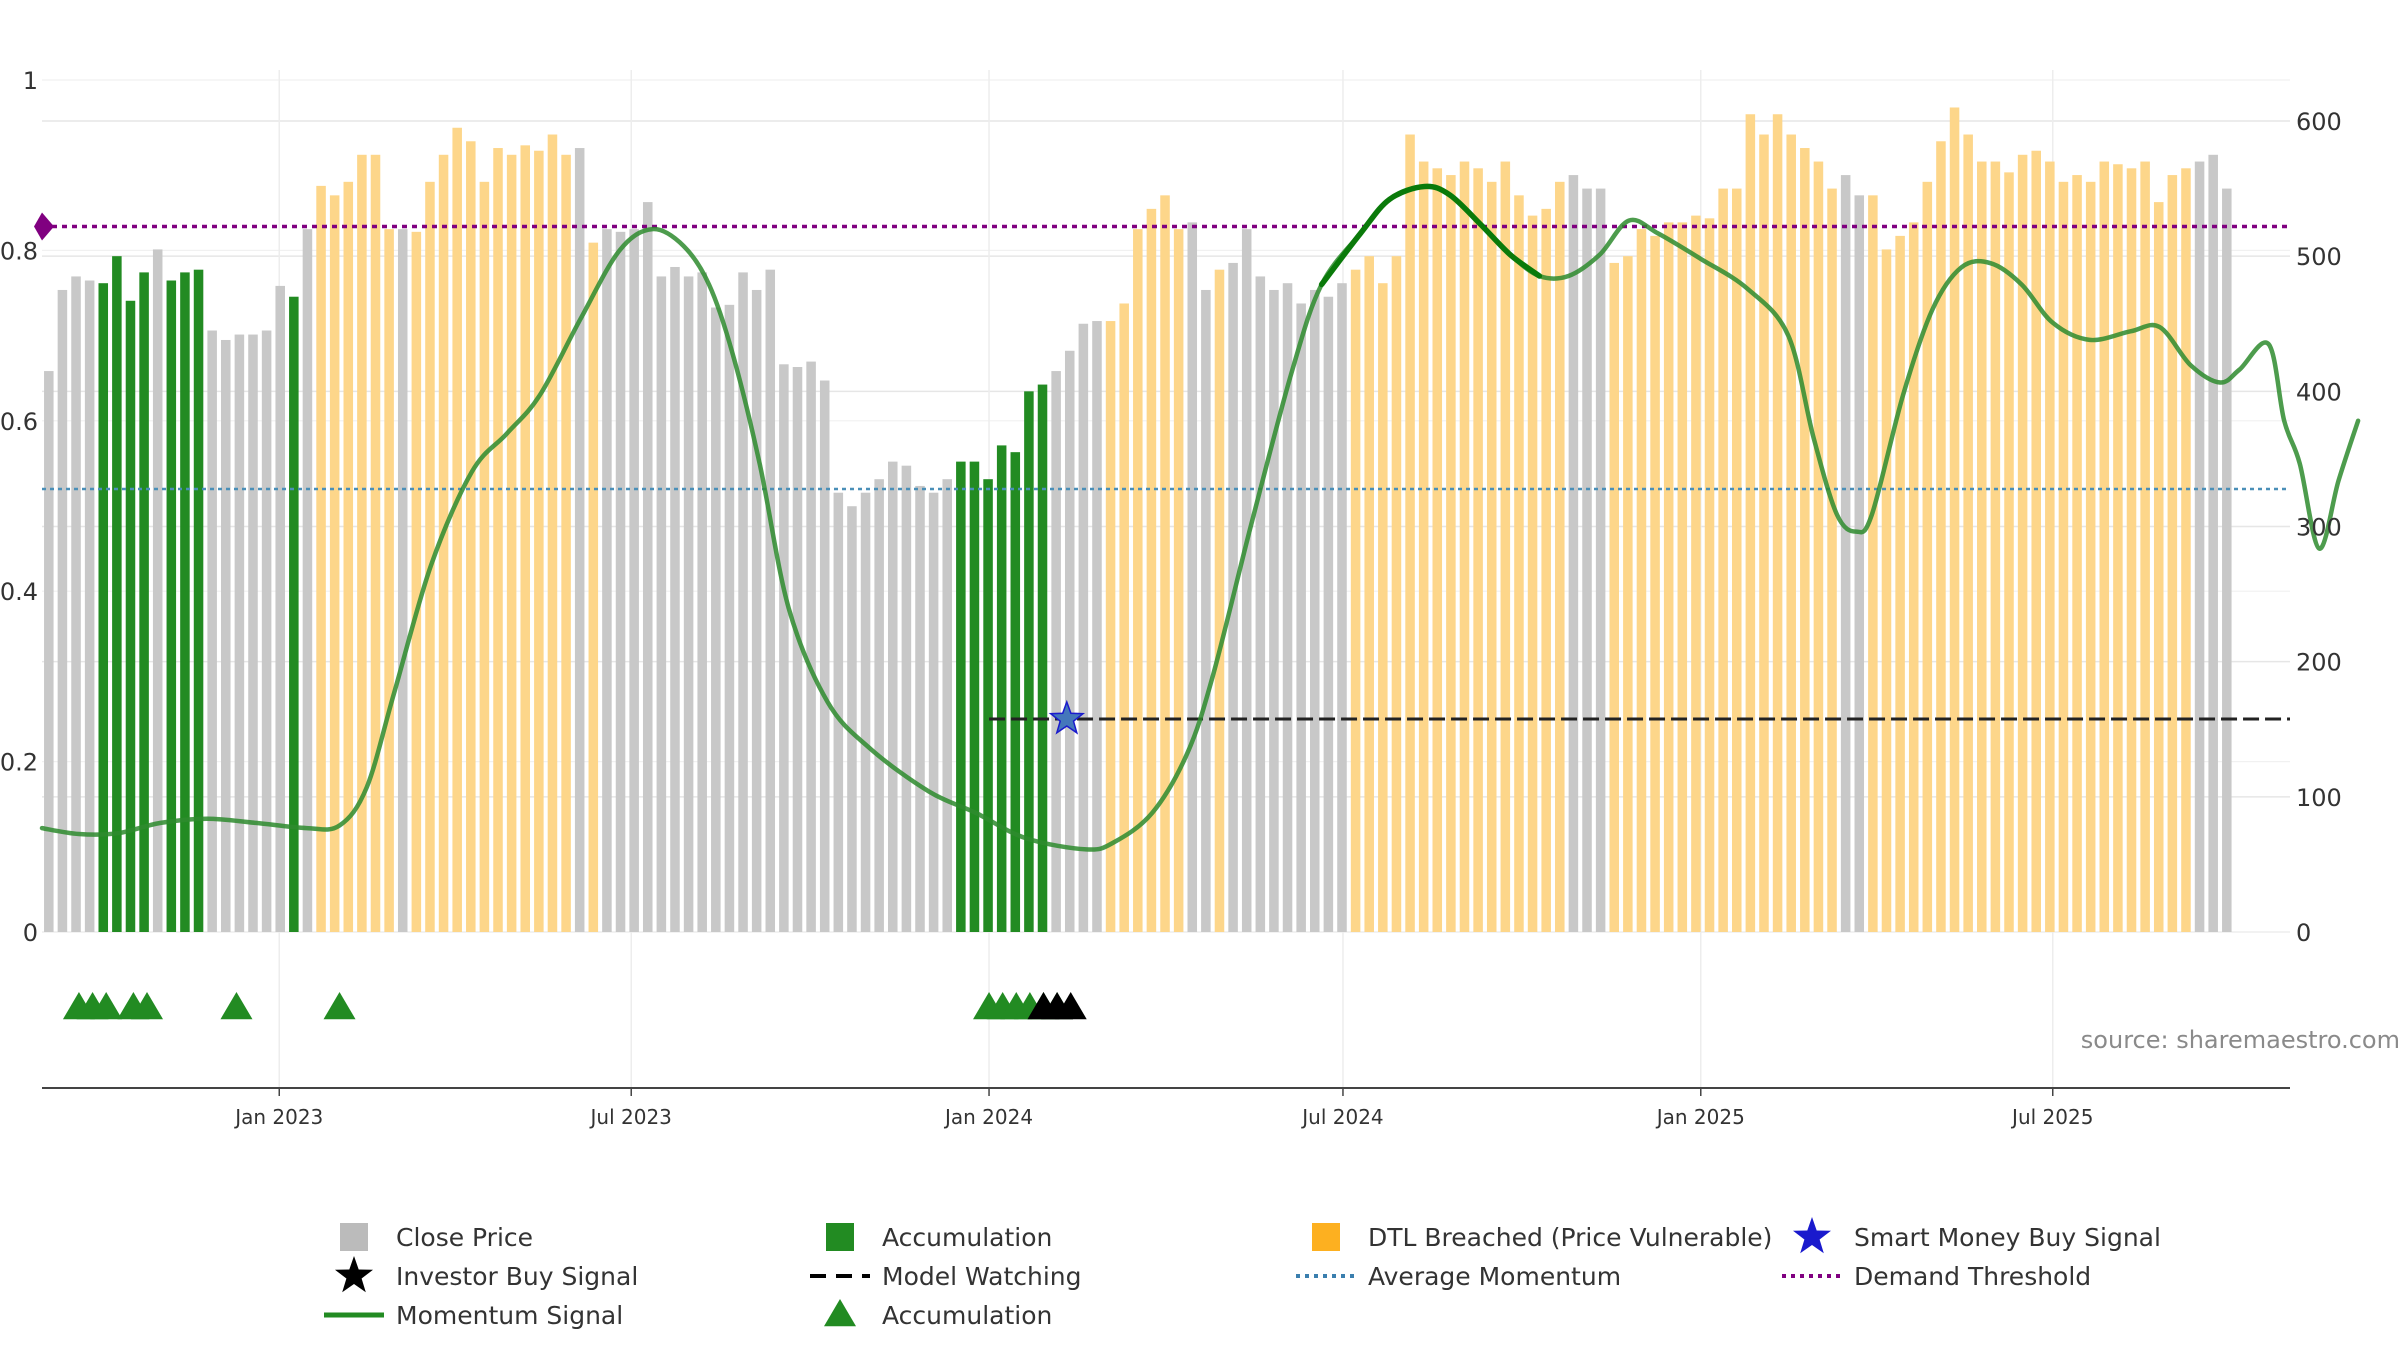  Describe the element at coordinates (988, 1117) in the screenshot. I see `x-axis-tick-label: Jan 2024` at that location.